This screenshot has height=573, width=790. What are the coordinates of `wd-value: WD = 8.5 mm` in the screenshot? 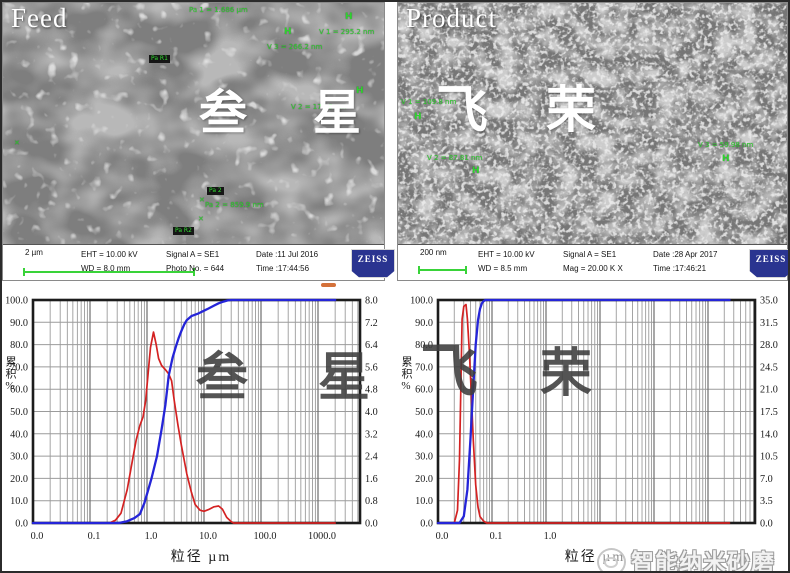 It's located at (503, 268).